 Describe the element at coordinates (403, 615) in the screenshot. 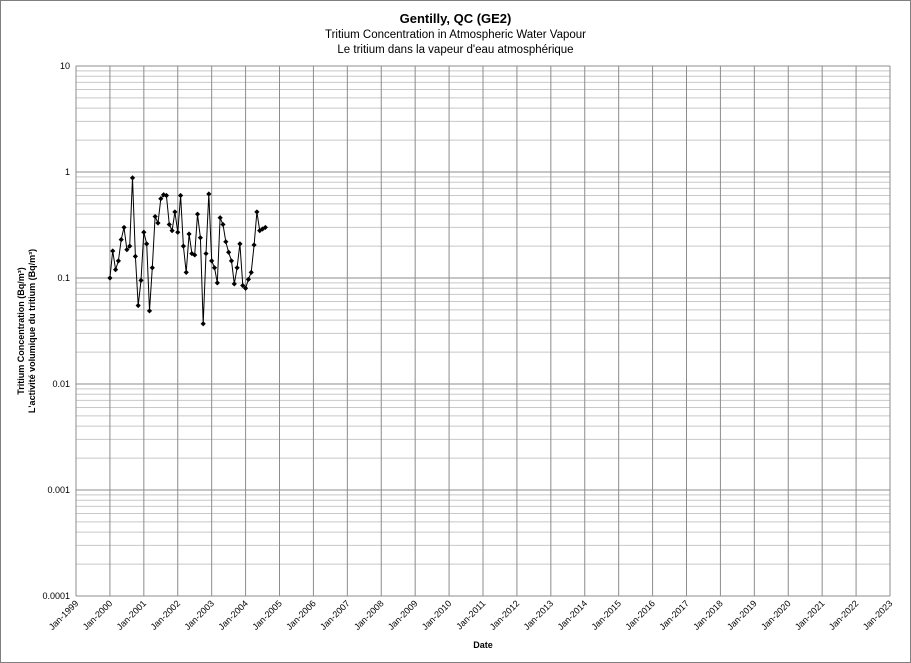

I see `x-tick-label: Jan-2009` at that location.